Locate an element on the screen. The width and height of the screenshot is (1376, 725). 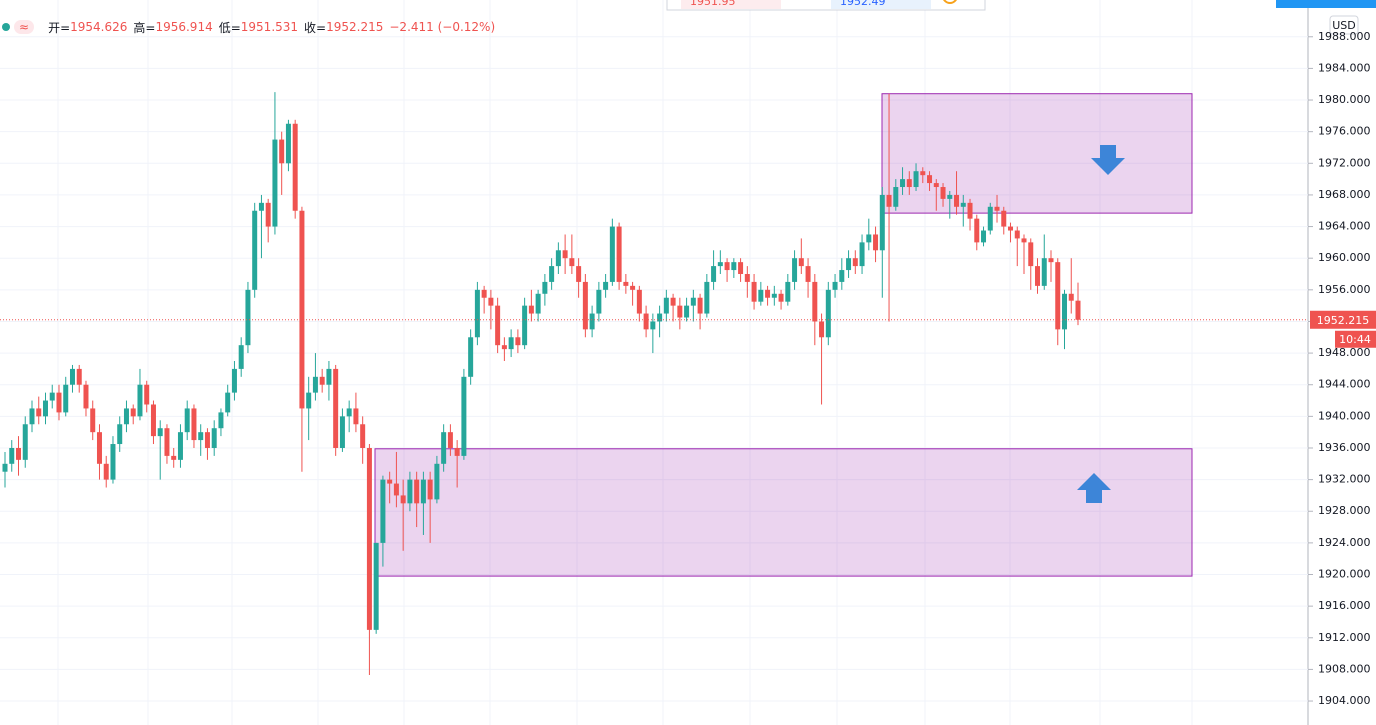
buy-box is located at coordinates (881, 4).